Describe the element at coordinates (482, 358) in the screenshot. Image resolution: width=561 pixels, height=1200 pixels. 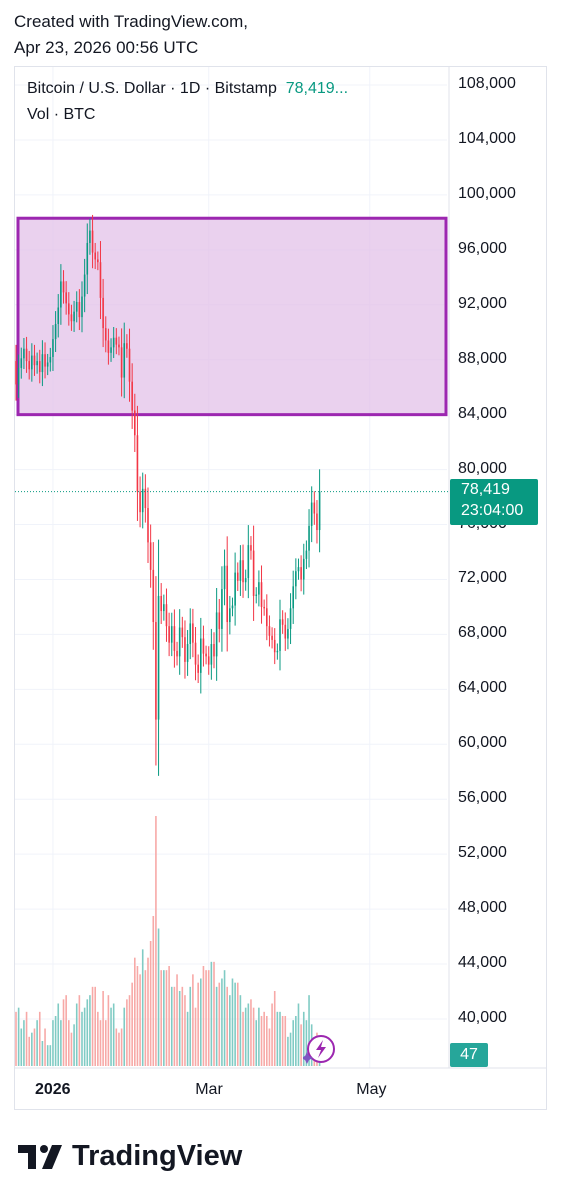
I see `y-tick-label: 88,000` at that location.